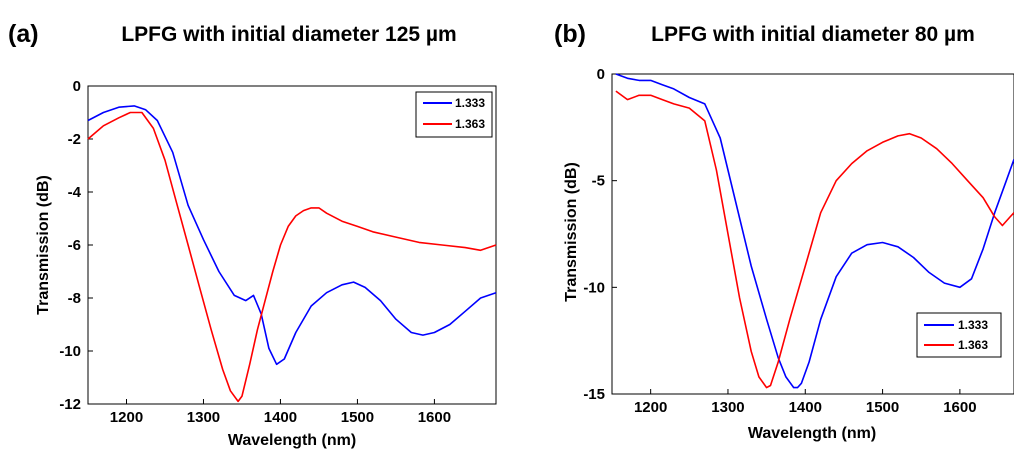 The height and width of the screenshot is (450, 1014). I want to click on panel-b-legend-box, so click(959, 335).